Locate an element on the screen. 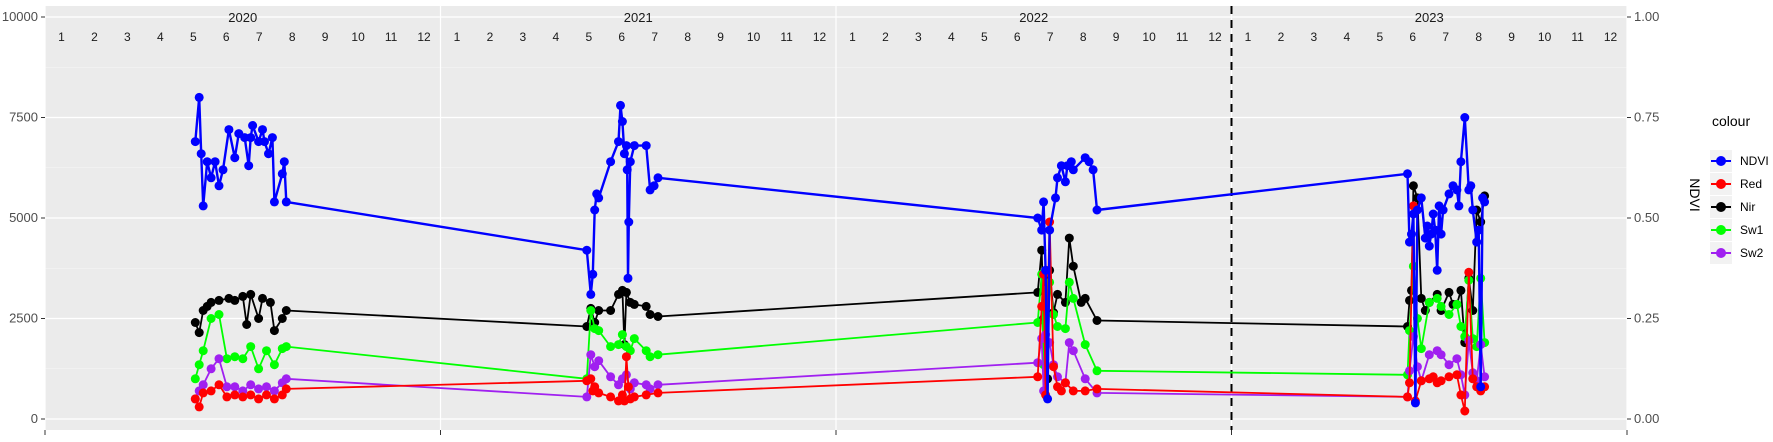  month-label: 6 is located at coordinates (226, 37).